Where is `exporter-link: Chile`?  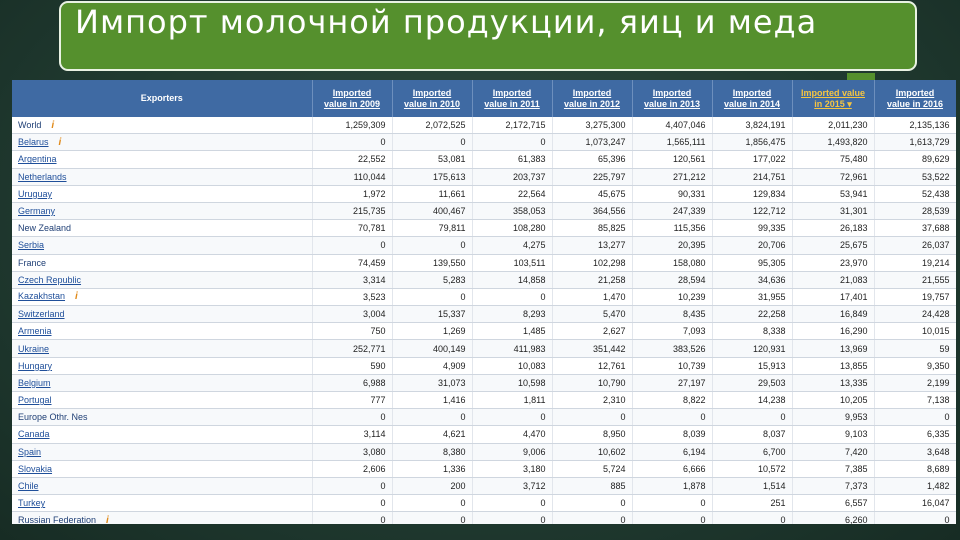
exporter-link: Chile is located at coordinates (28, 486).